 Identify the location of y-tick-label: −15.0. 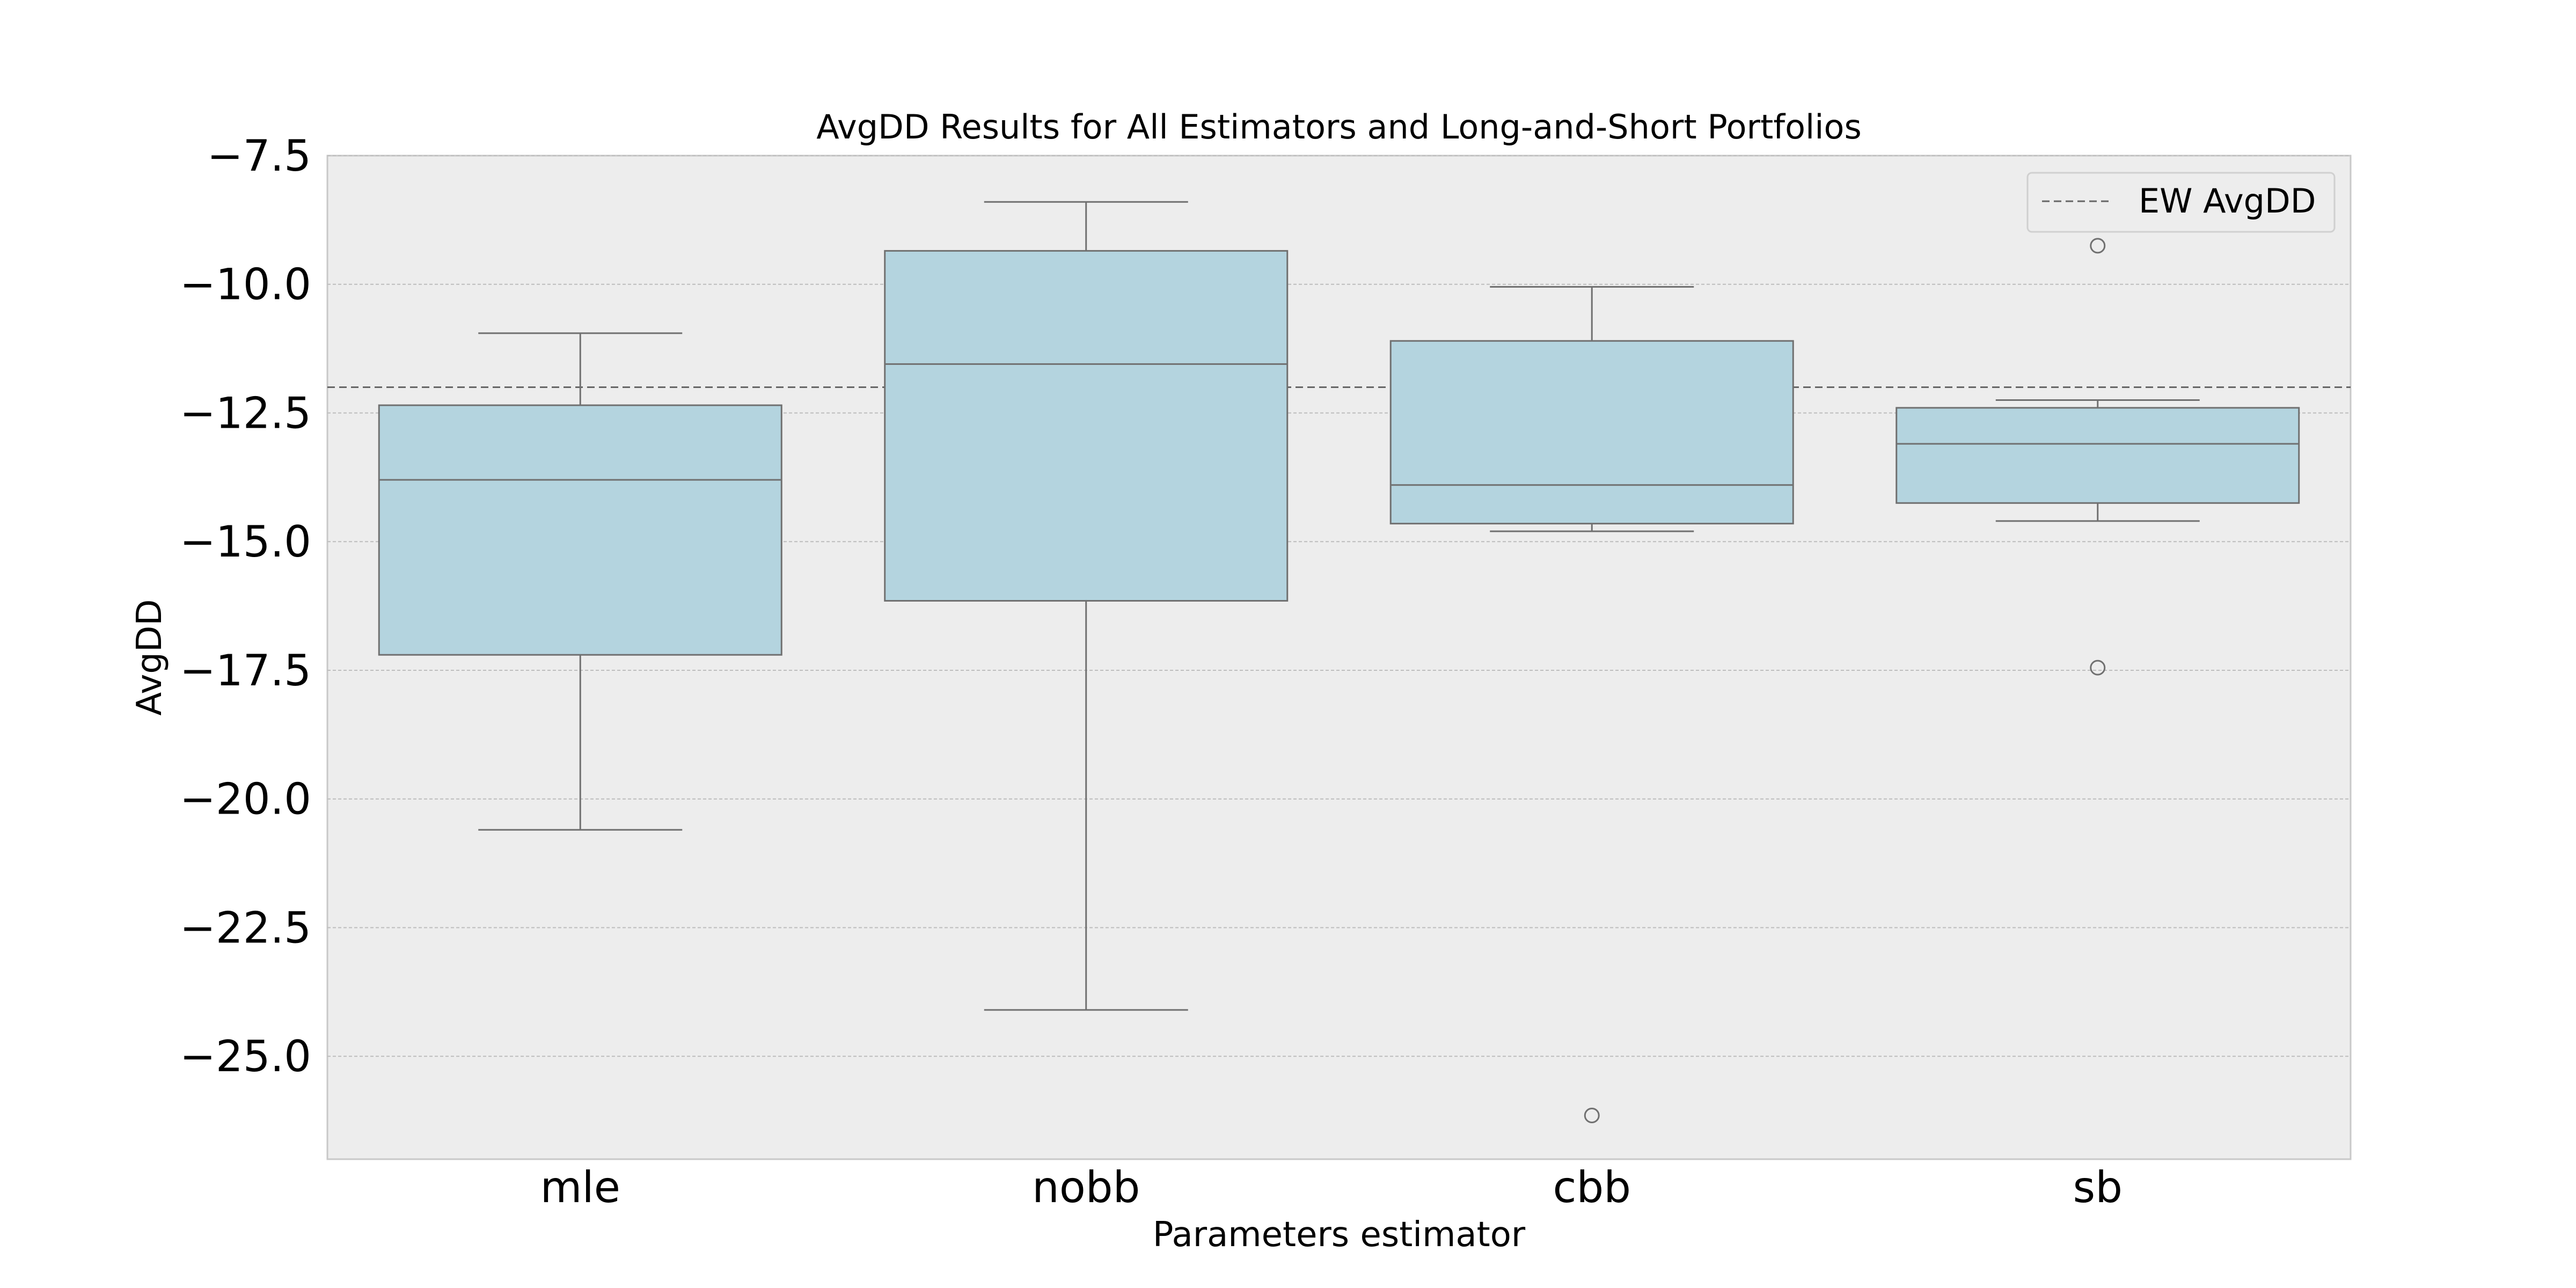
(245, 542).